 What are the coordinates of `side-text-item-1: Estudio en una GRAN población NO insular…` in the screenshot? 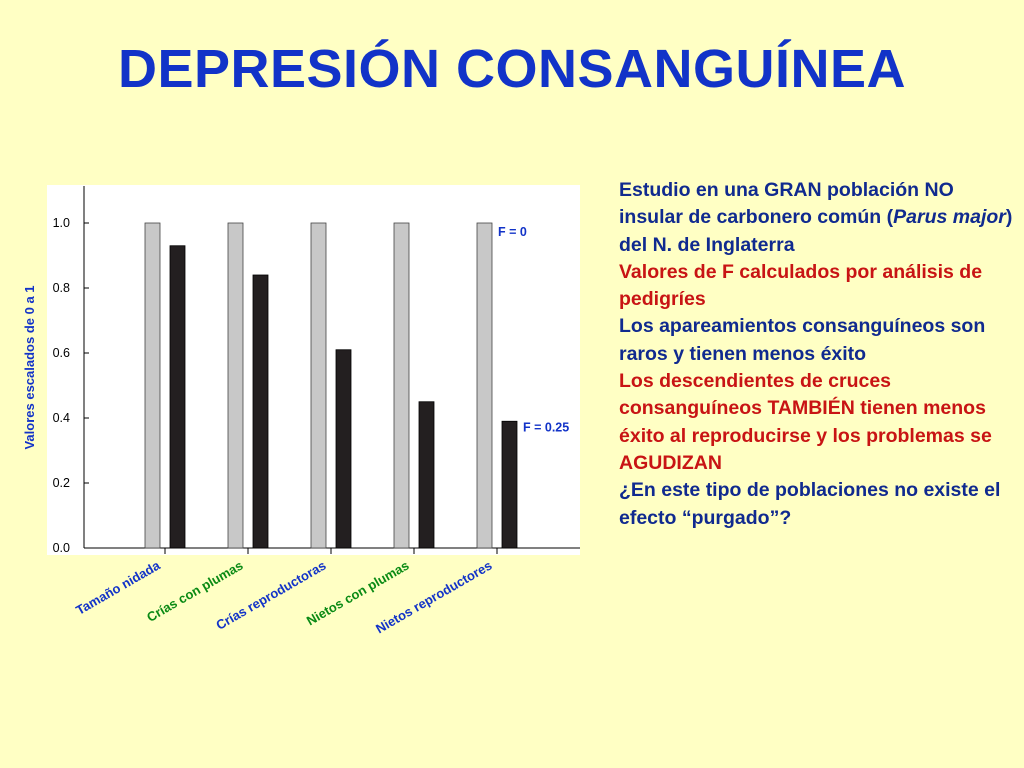 It's located at (816, 218).